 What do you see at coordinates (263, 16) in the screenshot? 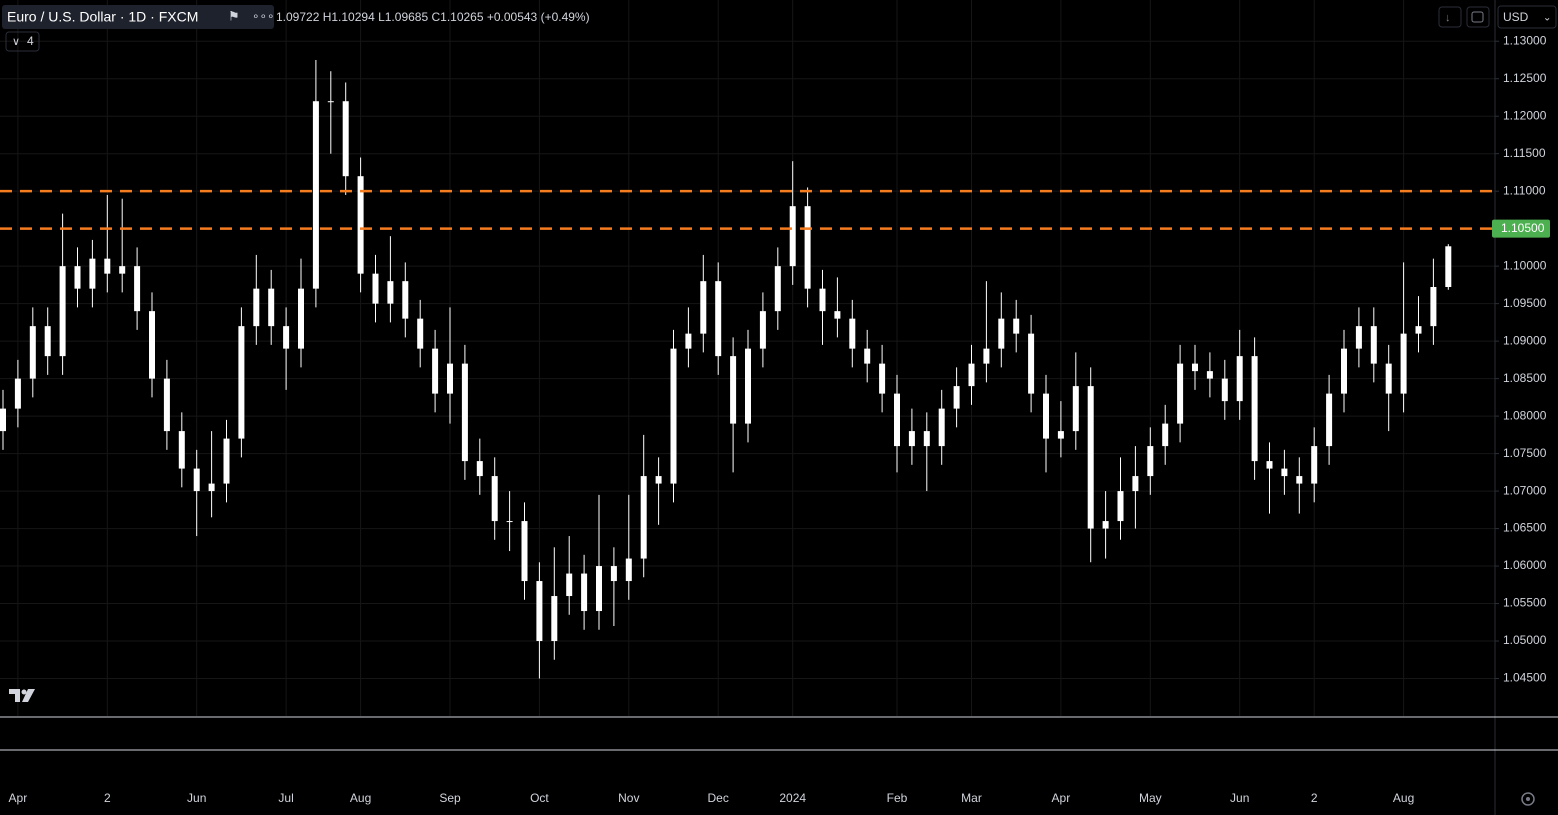
I see `more-icon: ∘∘∘` at bounding box center [263, 16].